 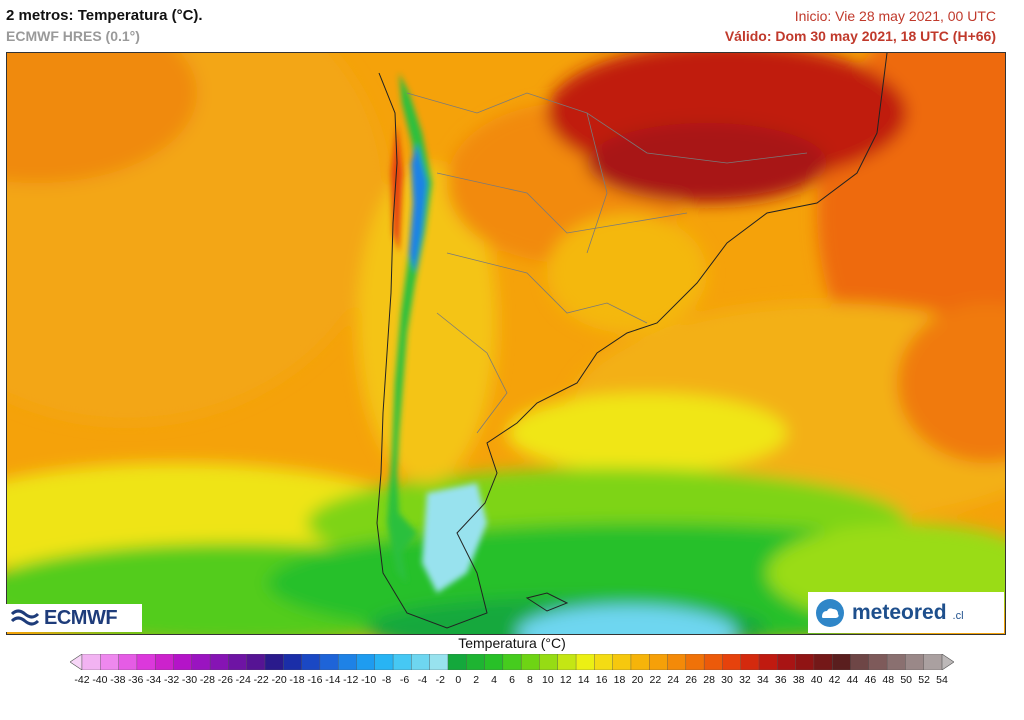 I want to click on legend-tick-label: -22, so click(x=261, y=680).